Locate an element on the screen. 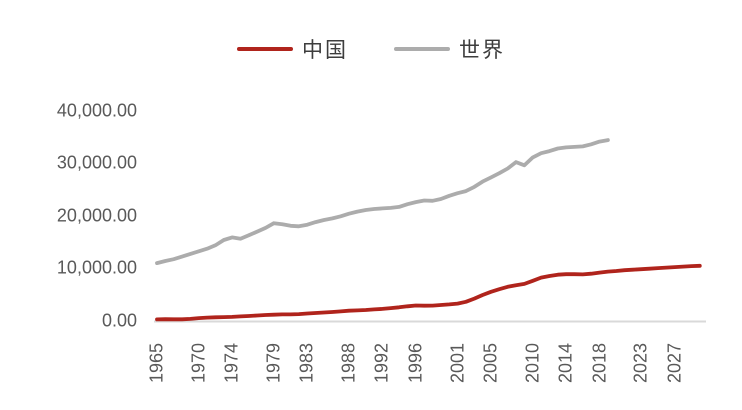 The width and height of the screenshot is (742, 410). x-tick-label: 1996 is located at coordinates (415, 363).